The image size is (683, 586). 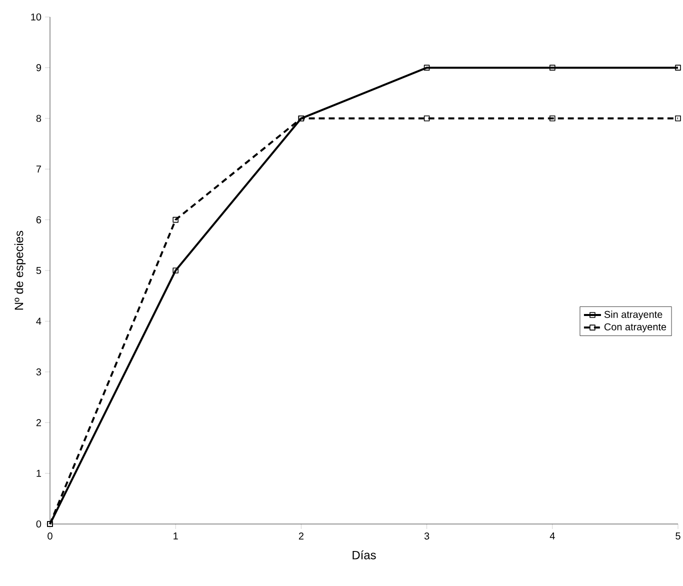 I want to click on x-tick-label: 0, so click(x=50, y=536).